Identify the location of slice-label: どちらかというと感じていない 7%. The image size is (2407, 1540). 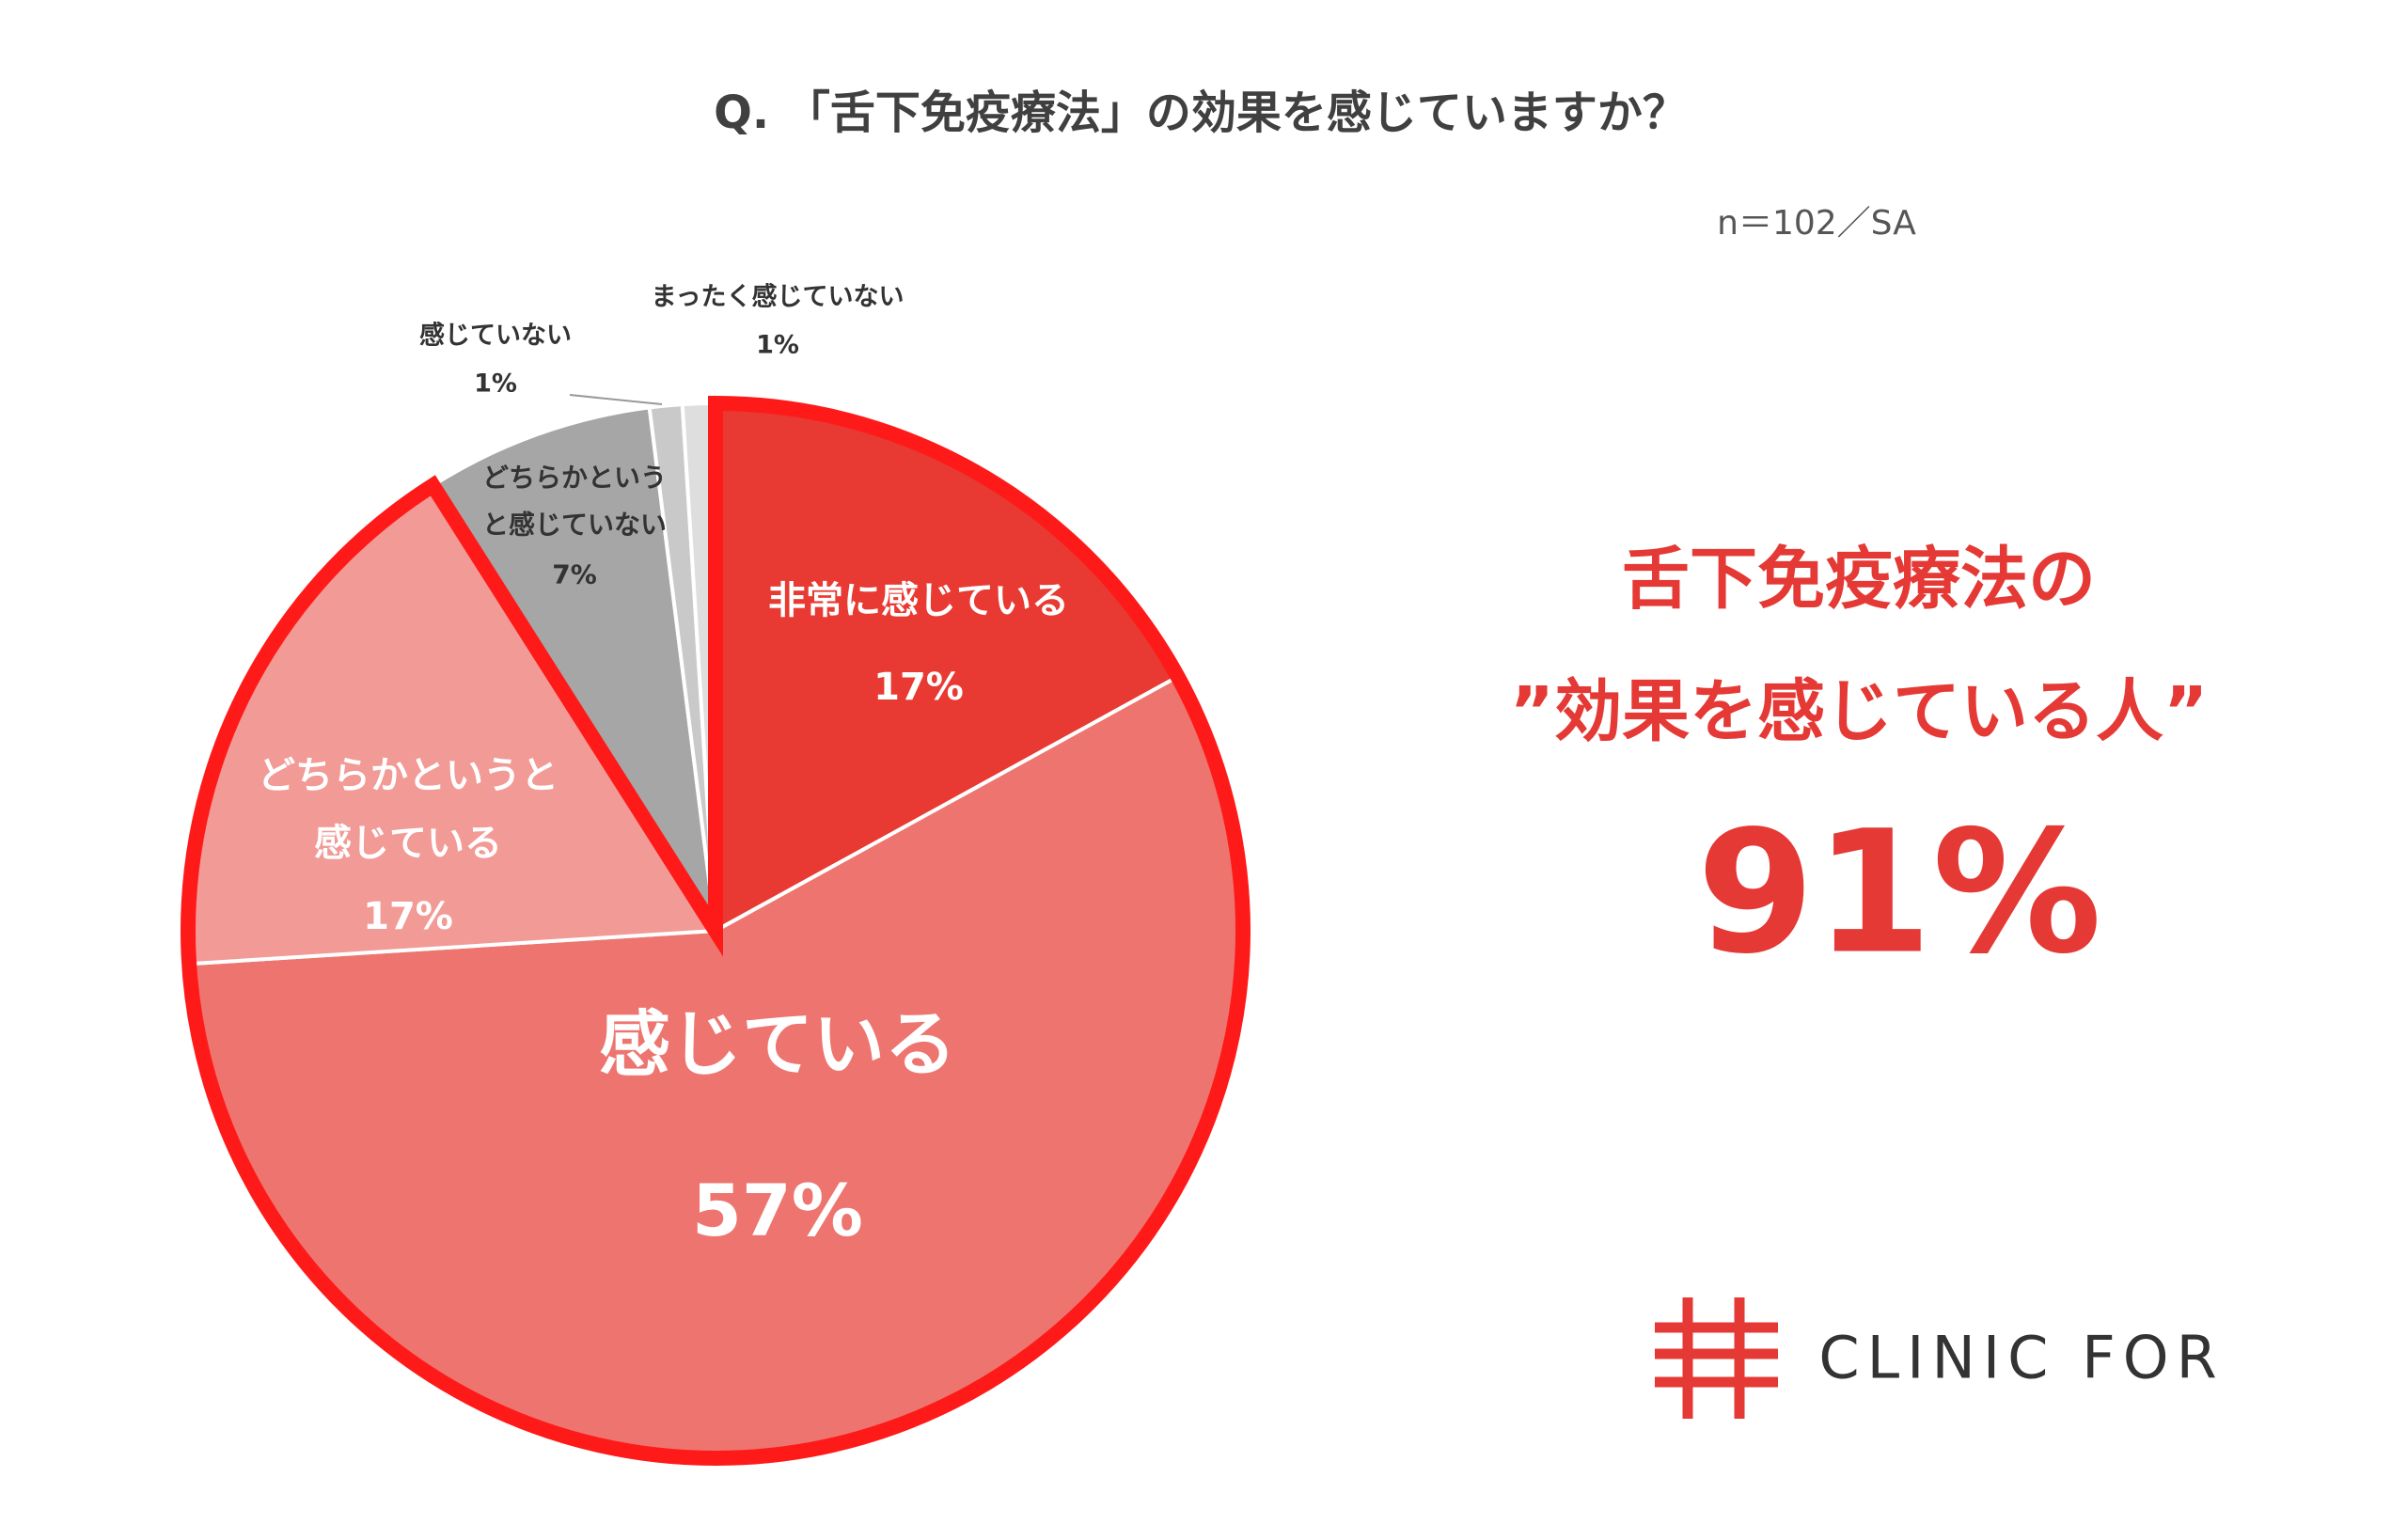
(575, 526).